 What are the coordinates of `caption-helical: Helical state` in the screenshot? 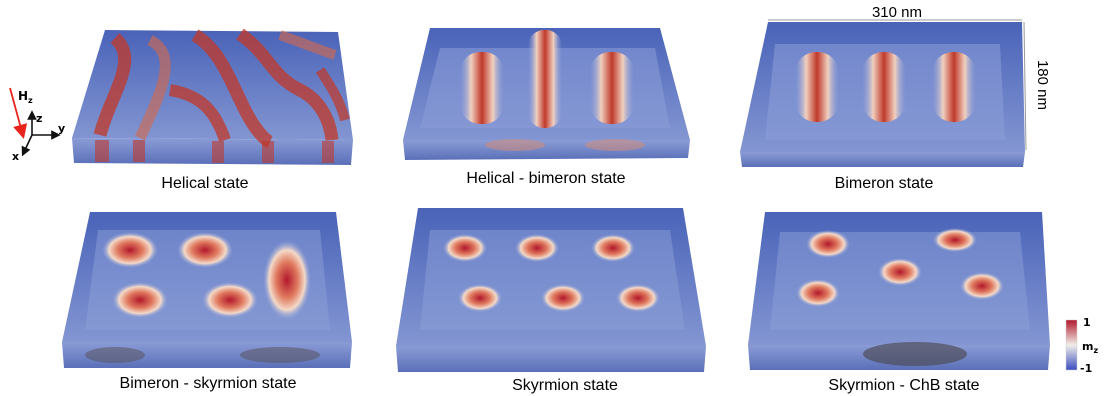 It's located at (204, 183).